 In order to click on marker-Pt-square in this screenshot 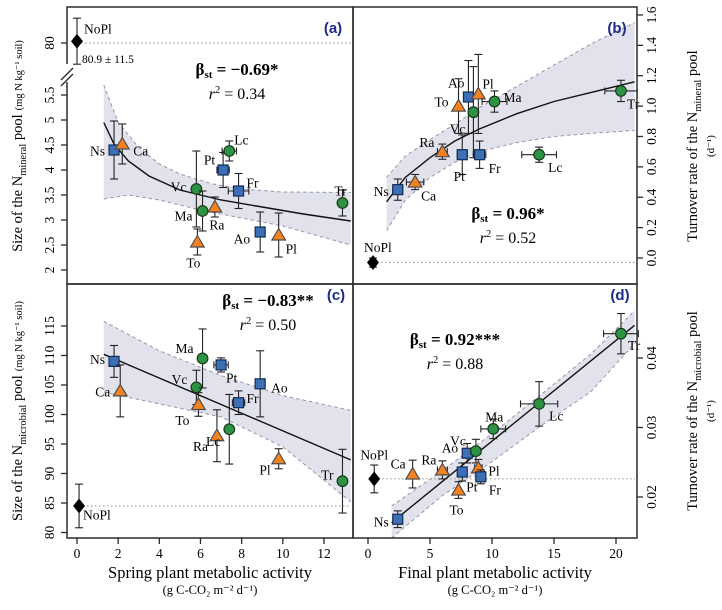, I will do `click(462, 472)`.